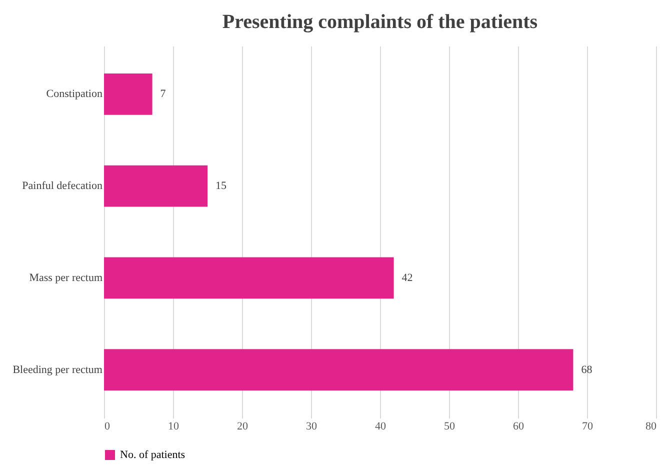 This screenshot has height=472, width=668. I want to click on data-label: 42, so click(407, 278).